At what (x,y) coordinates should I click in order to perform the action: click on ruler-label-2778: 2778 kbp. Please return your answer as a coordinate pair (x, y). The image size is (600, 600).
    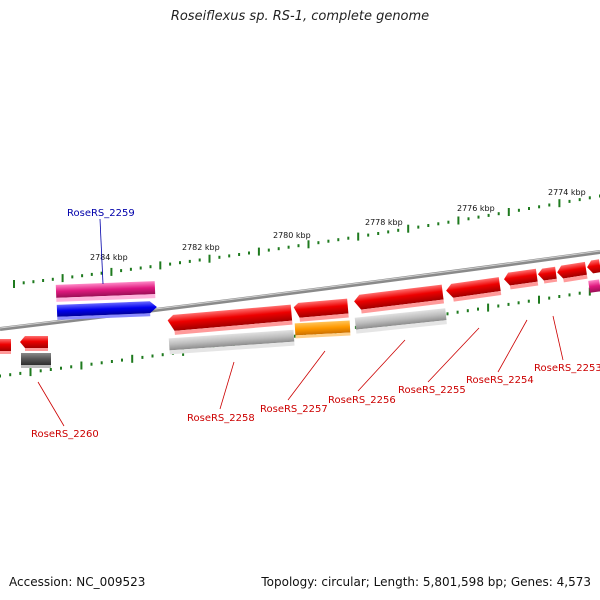
    Looking at the image, I should click on (384, 222).